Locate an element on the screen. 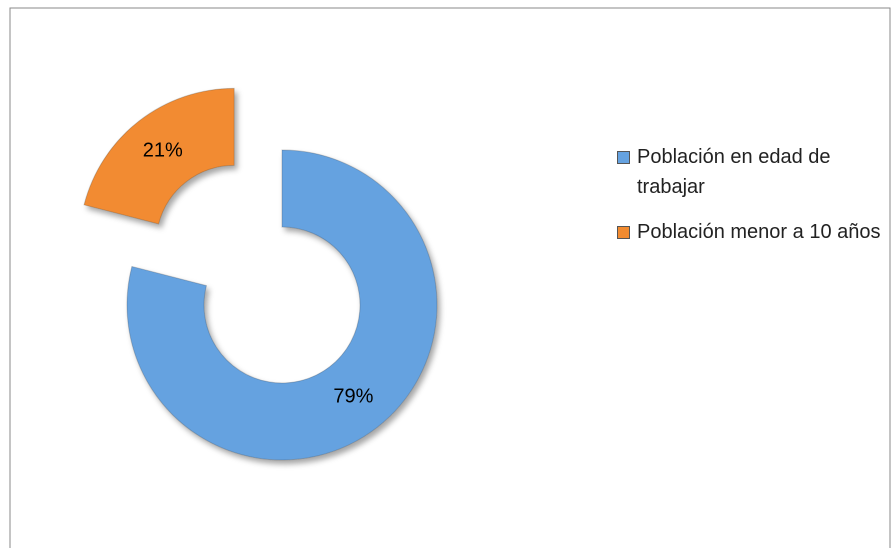  data-label: 79% is located at coordinates (353, 396).